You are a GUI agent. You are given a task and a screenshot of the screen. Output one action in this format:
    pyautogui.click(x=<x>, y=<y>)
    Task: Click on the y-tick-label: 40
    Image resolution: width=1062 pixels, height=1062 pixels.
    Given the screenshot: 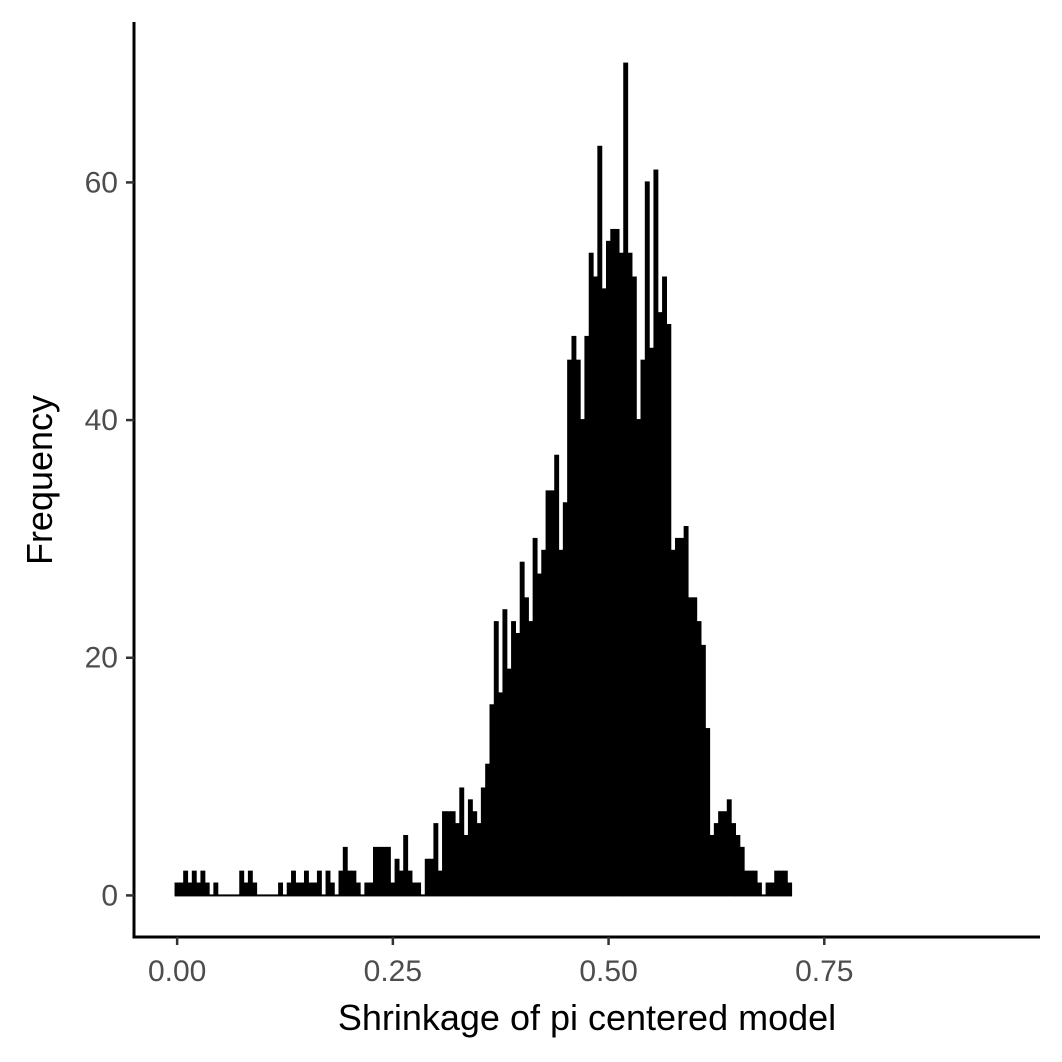 What is the action you would take?
    pyautogui.click(x=101, y=420)
    